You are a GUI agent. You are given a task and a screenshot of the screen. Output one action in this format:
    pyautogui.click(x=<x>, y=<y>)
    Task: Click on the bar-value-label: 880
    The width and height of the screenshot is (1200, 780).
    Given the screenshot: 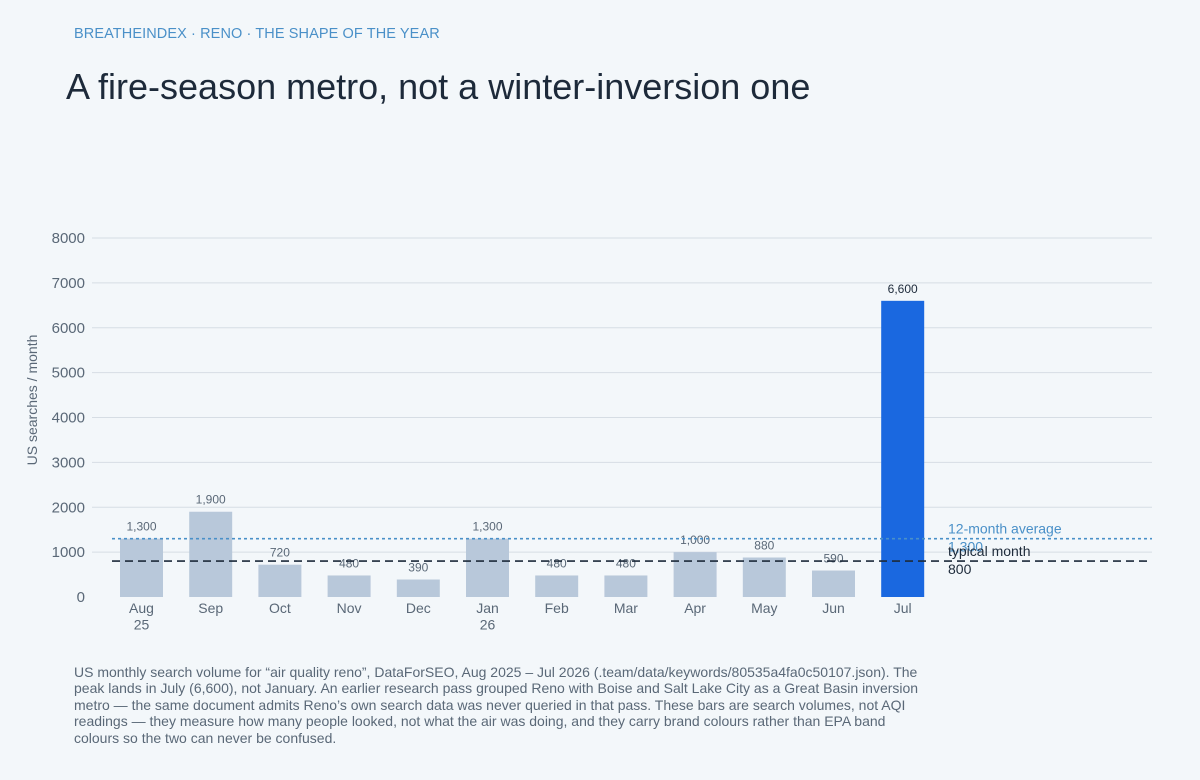 What is the action you would take?
    pyautogui.click(x=764, y=546)
    